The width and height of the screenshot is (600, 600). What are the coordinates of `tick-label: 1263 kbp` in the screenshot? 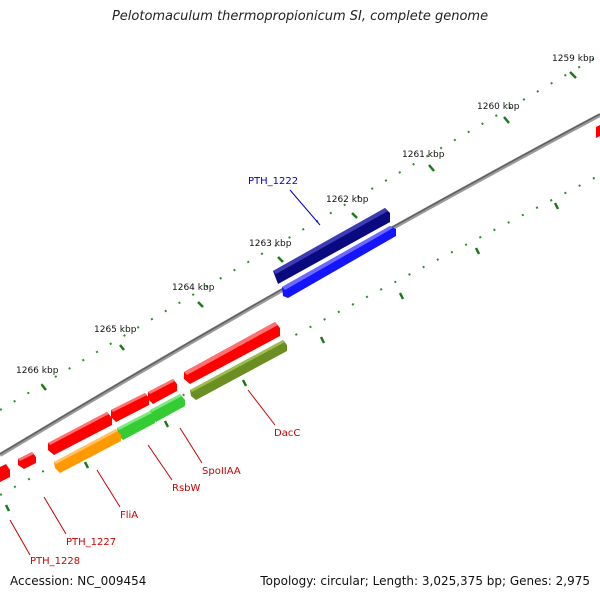 It's located at (270, 244).